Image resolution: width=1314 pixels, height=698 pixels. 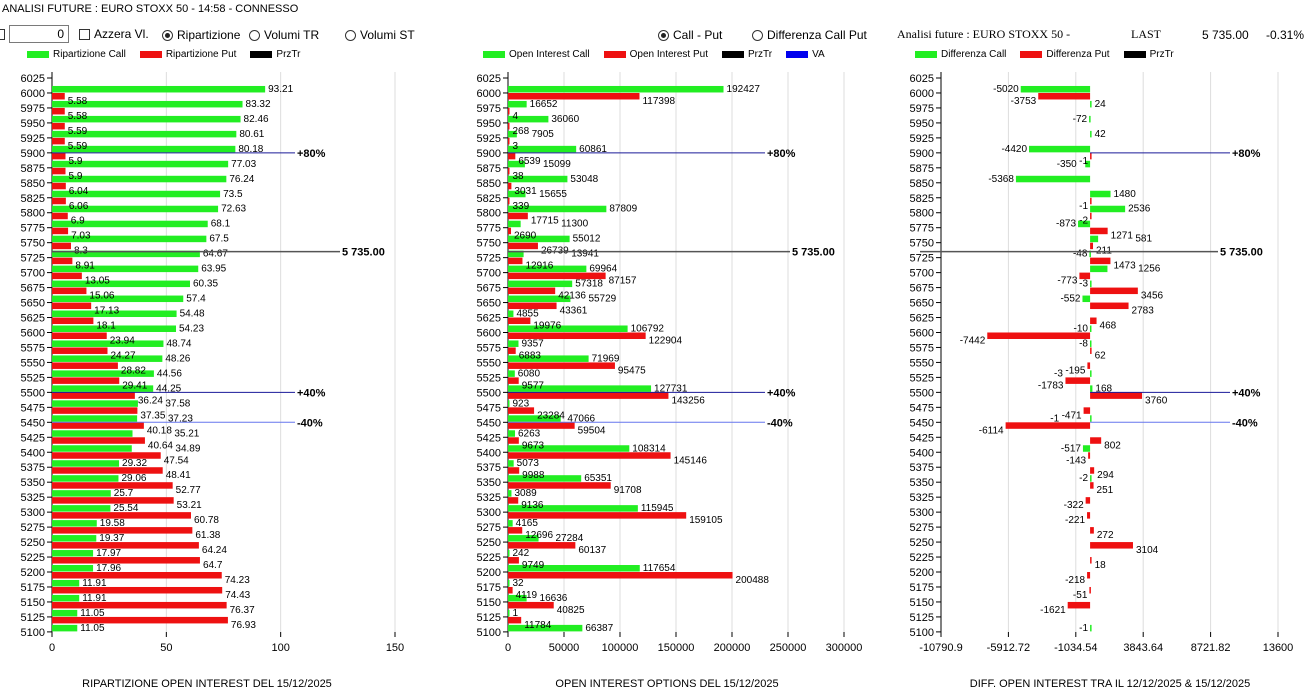 What do you see at coordinates (1143, 311) in the screenshot?
I see `bar-value-label: 2783` at bounding box center [1143, 311].